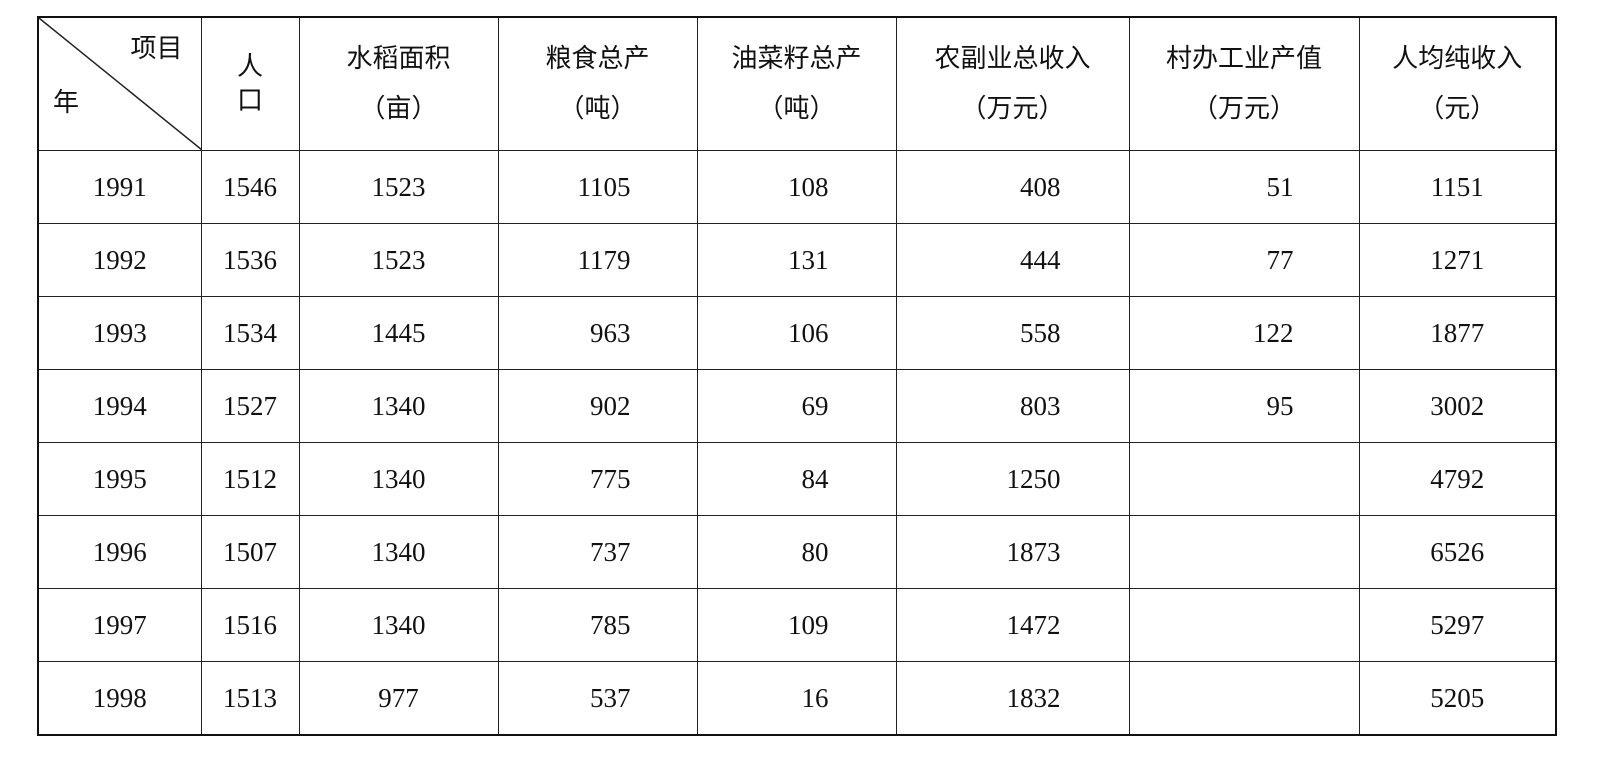 The height and width of the screenshot is (774, 1600). I want to click on cell-per-capita-income: 1271, so click(1457, 260).